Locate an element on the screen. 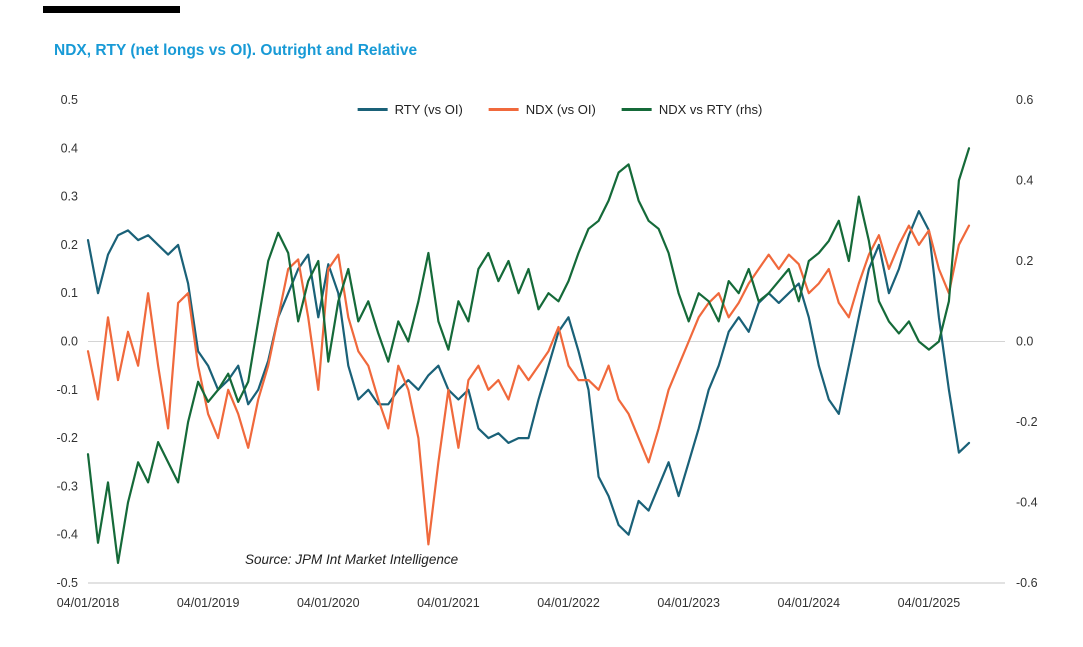 Image resolution: width=1083 pixels, height=647 pixels. left-axis-tick: 0.3 is located at coordinates (69, 197).